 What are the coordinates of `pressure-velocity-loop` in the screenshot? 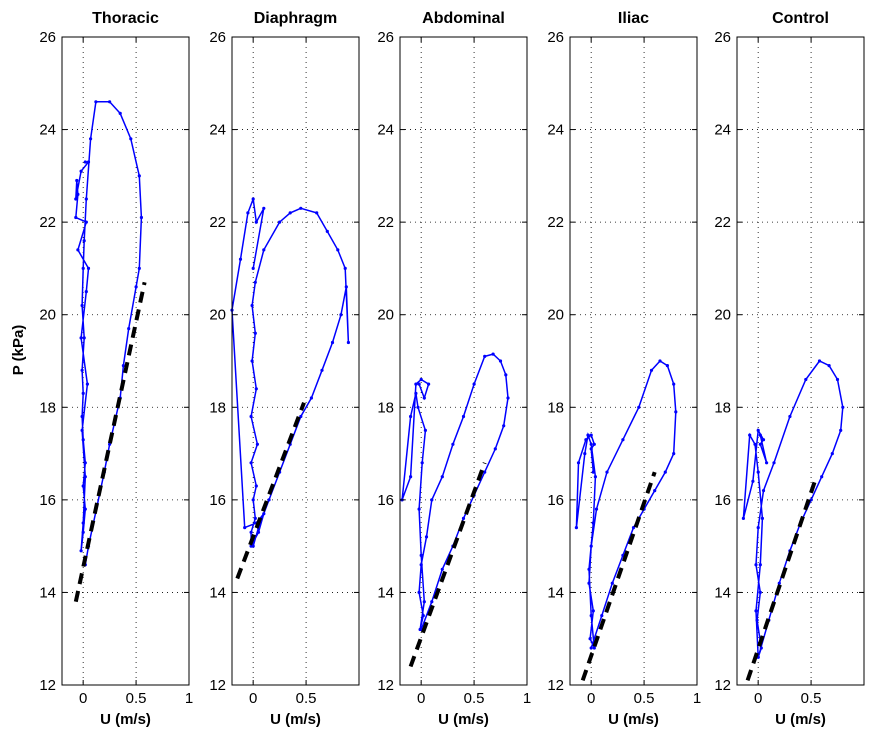 It's located at (626, 504).